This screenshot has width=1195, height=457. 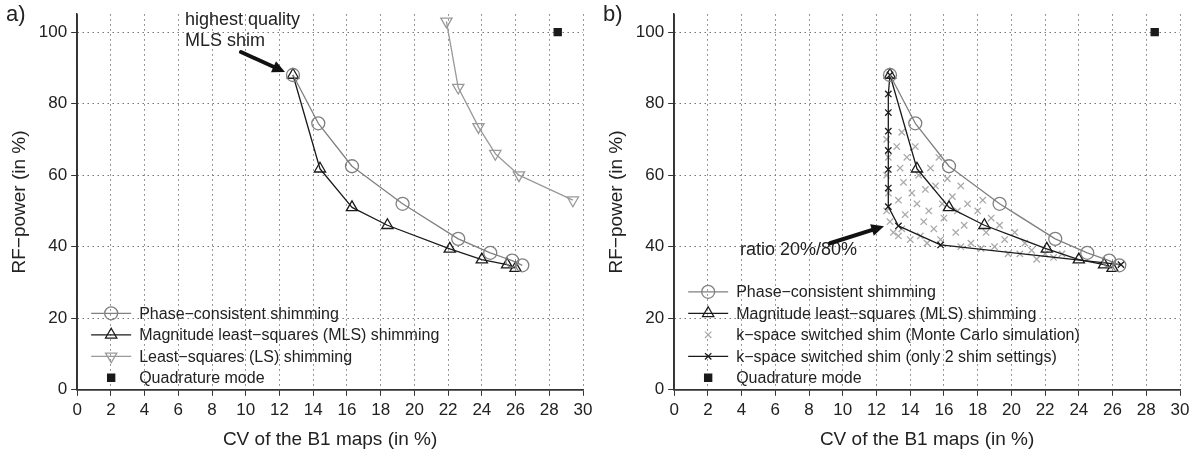 I want to click on annotation: highest quality MLS shim, so click(x=242, y=30).